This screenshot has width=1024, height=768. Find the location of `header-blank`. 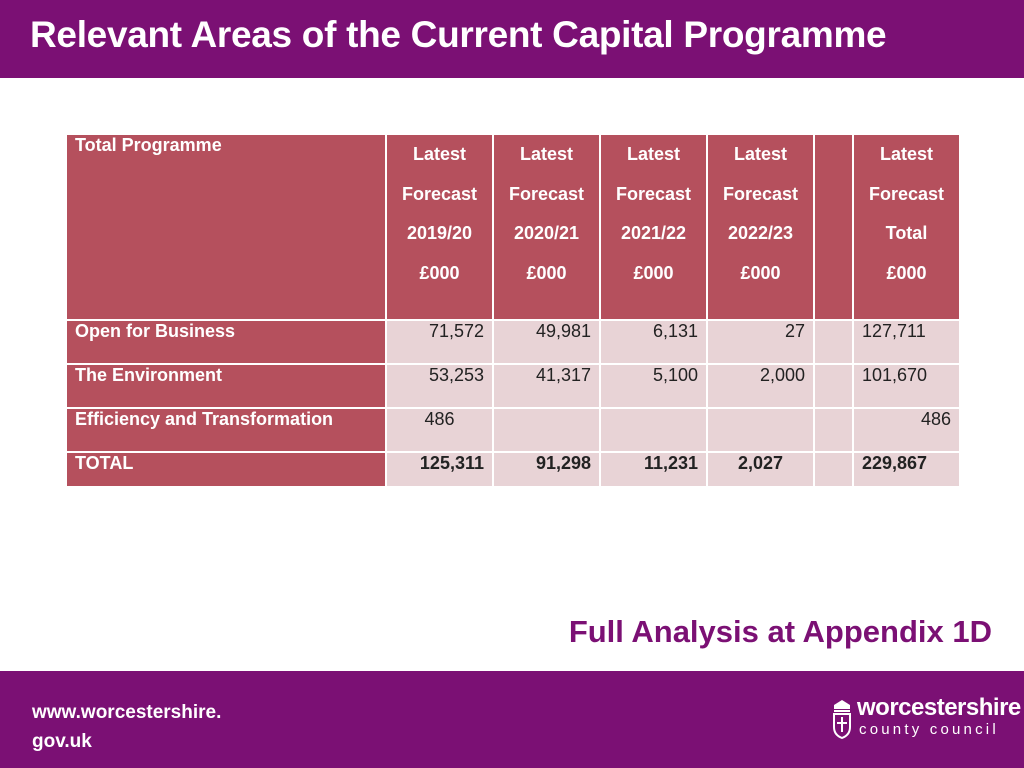

header-blank is located at coordinates (833, 227).